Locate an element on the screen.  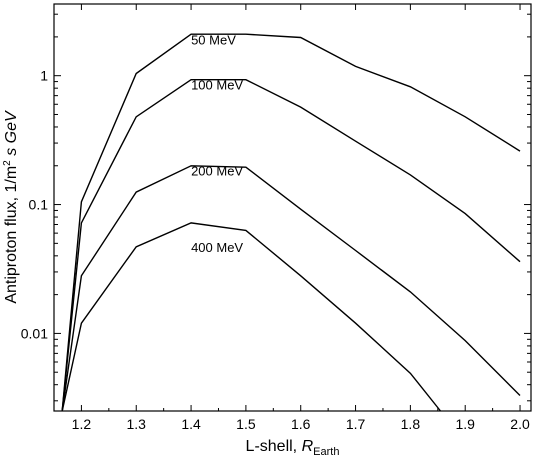
y-axis-title-sup: 2 is located at coordinates (7, 163).